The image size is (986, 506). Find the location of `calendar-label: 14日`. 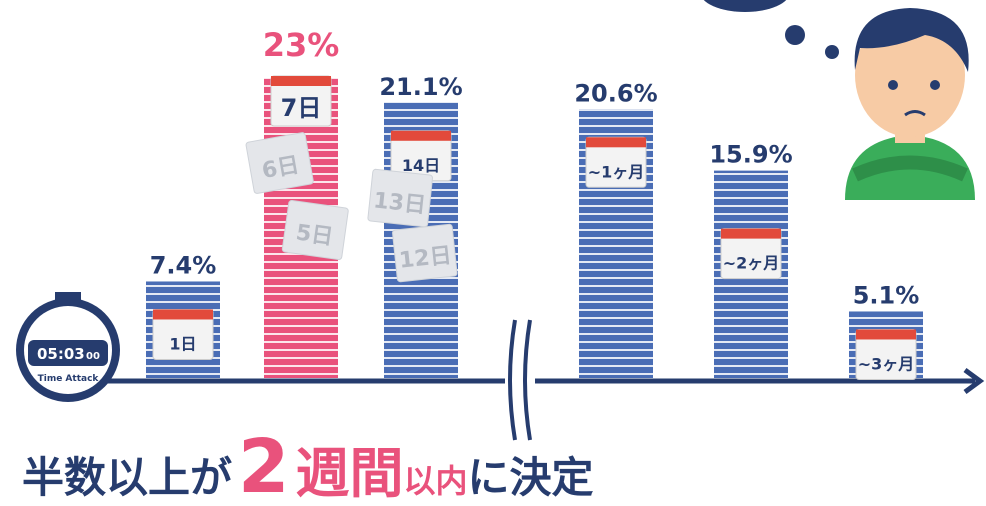

calendar-label: 14日 is located at coordinates (421, 165).